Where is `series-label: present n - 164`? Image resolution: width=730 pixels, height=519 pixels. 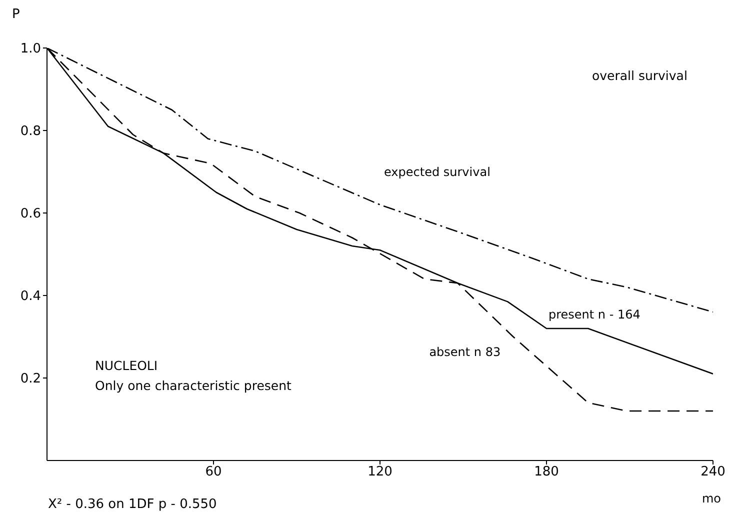
series-label: present n - 164 is located at coordinates (594, 315).